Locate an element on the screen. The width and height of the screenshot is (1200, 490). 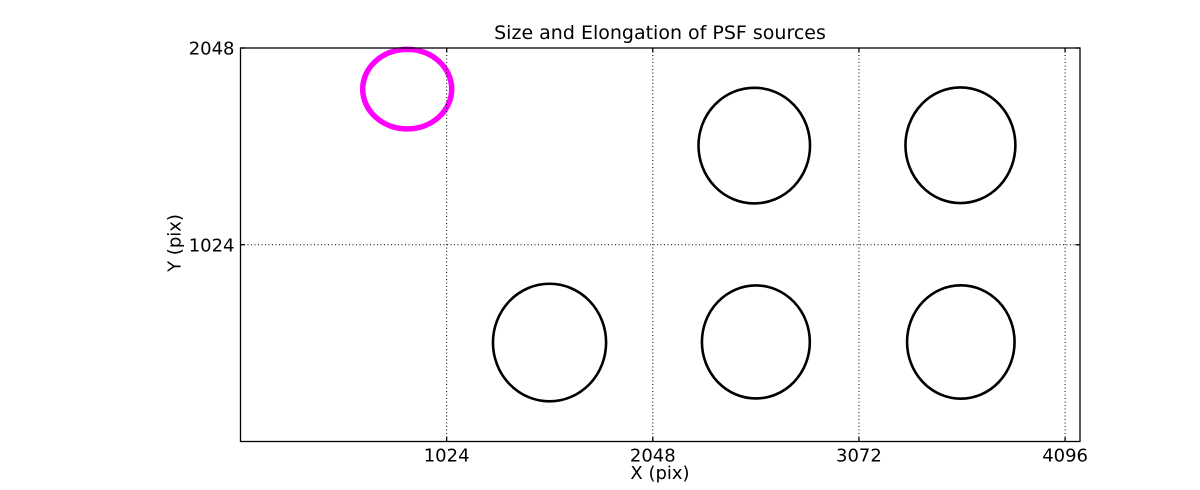
x-tick-label: 2048 is located at coordinates (653, 456).